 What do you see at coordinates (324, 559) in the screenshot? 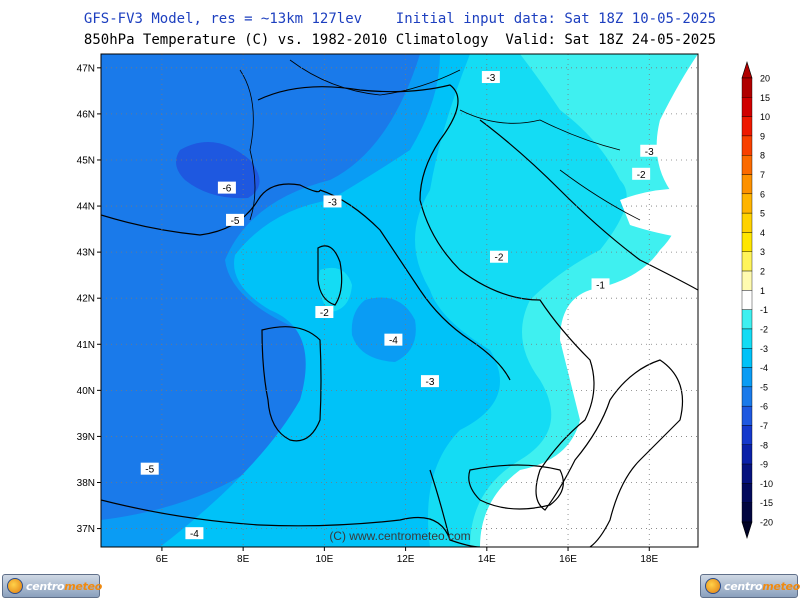
I see `lon-label: 10E` at bounding box center [324, 559].